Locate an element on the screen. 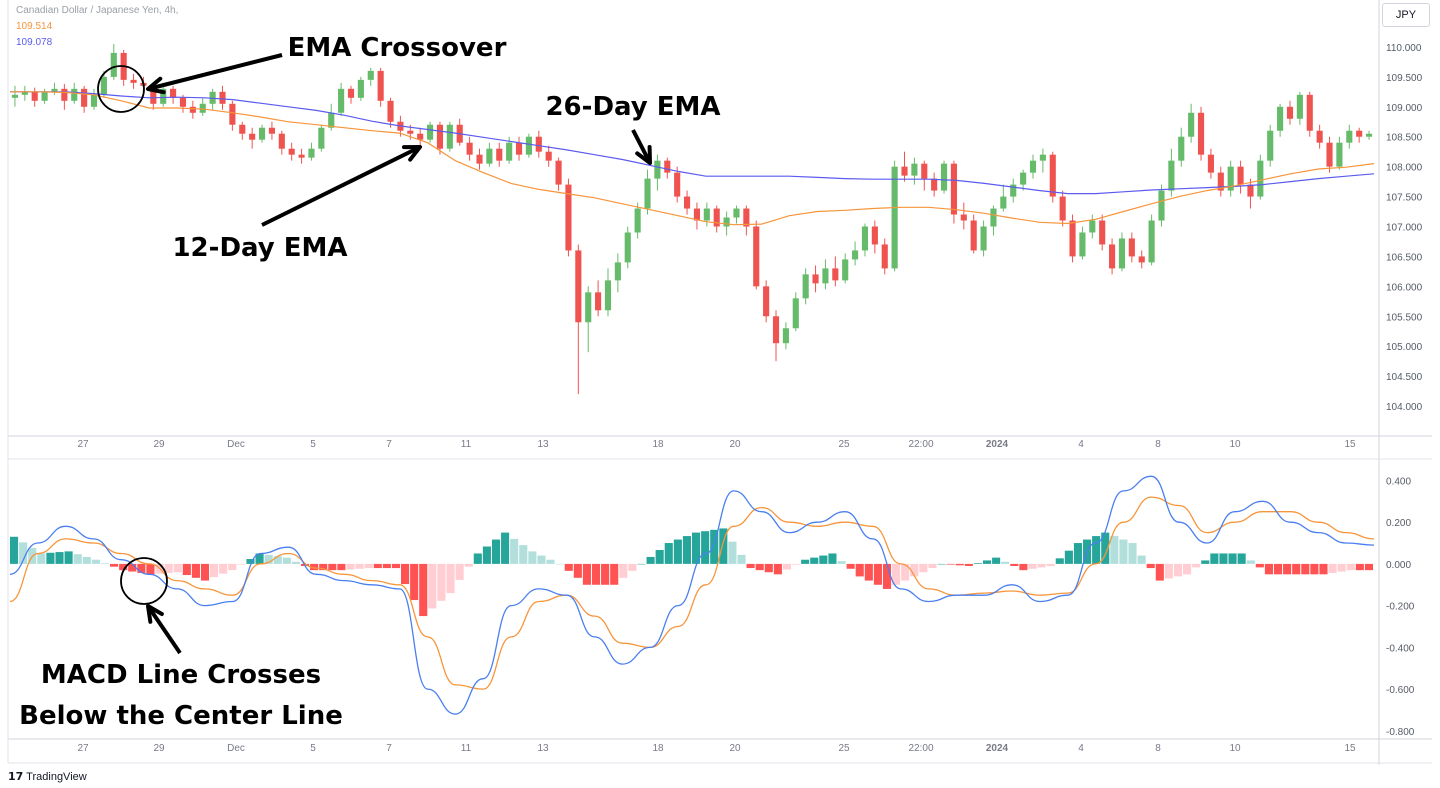 The width and height of the screenshot is (1440, 788). macd-tick-label: -0.200 is located at coordinates (1400, 607).